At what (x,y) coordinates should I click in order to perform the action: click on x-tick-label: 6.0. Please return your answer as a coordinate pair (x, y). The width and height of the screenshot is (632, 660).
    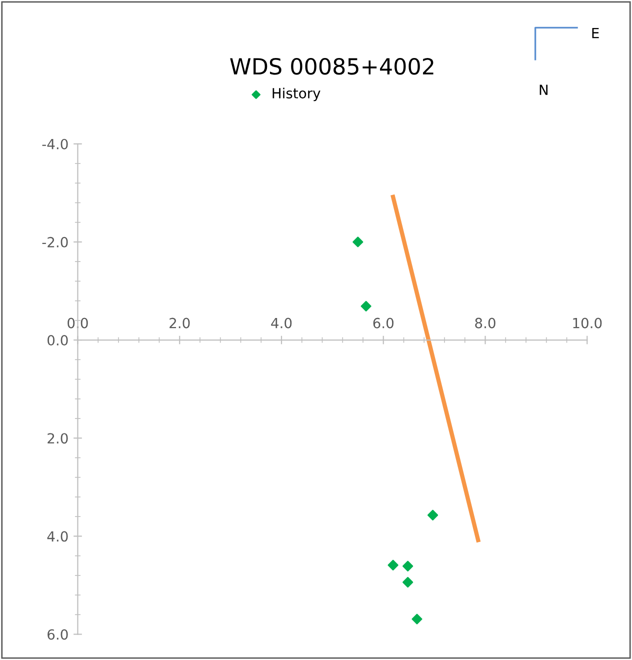
    Looking at the image, I should click on (383, 323).